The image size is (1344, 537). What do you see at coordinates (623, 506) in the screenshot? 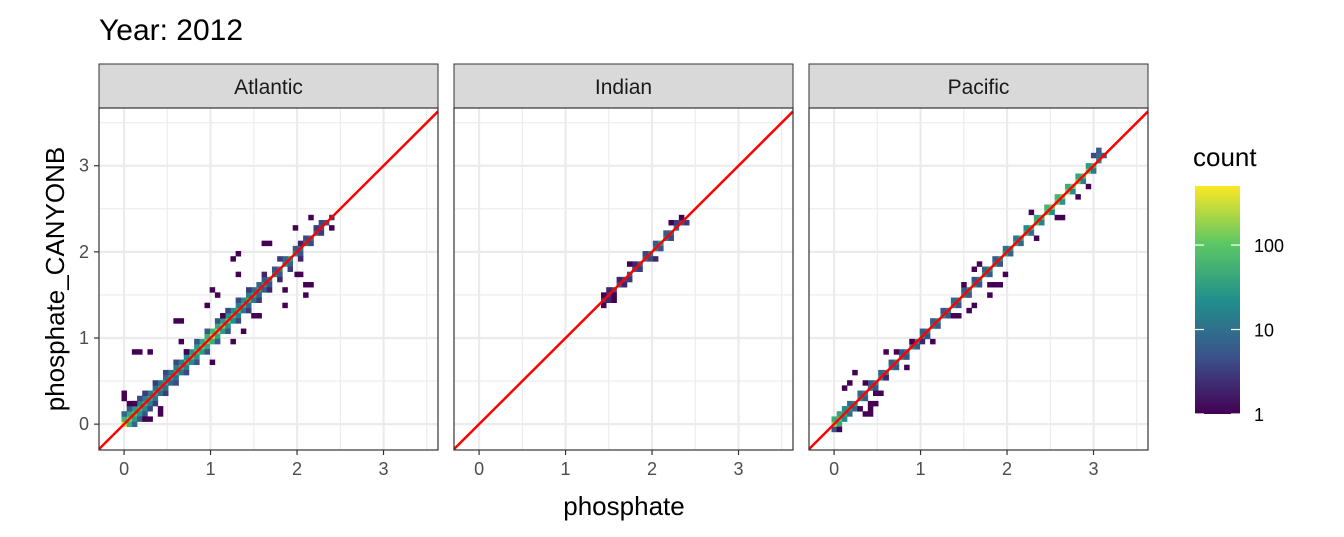
I see `x-axis-label: phosphate` at bounding box center [623, 506].